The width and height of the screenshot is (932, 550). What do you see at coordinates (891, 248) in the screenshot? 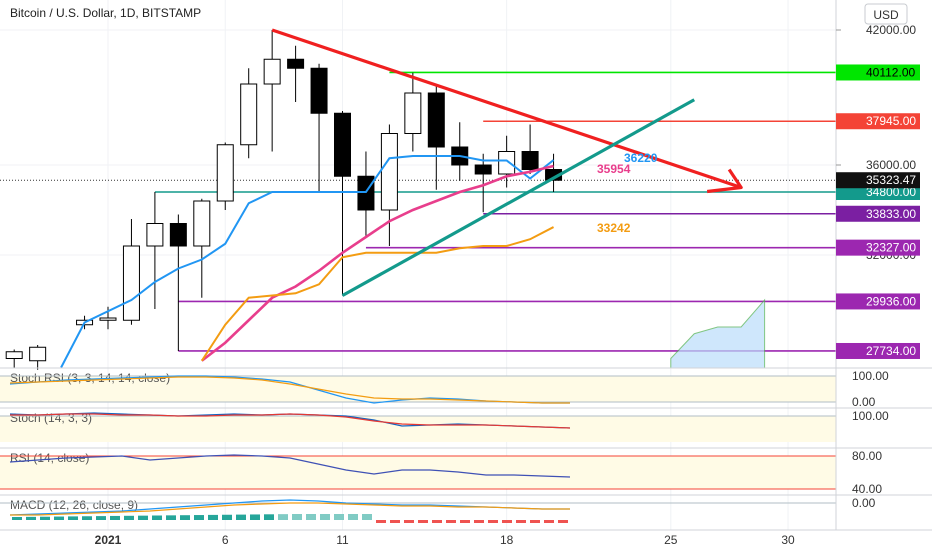
I see `level-badge-32327.00-text: 32327.00` at bounding box center [891, 248].